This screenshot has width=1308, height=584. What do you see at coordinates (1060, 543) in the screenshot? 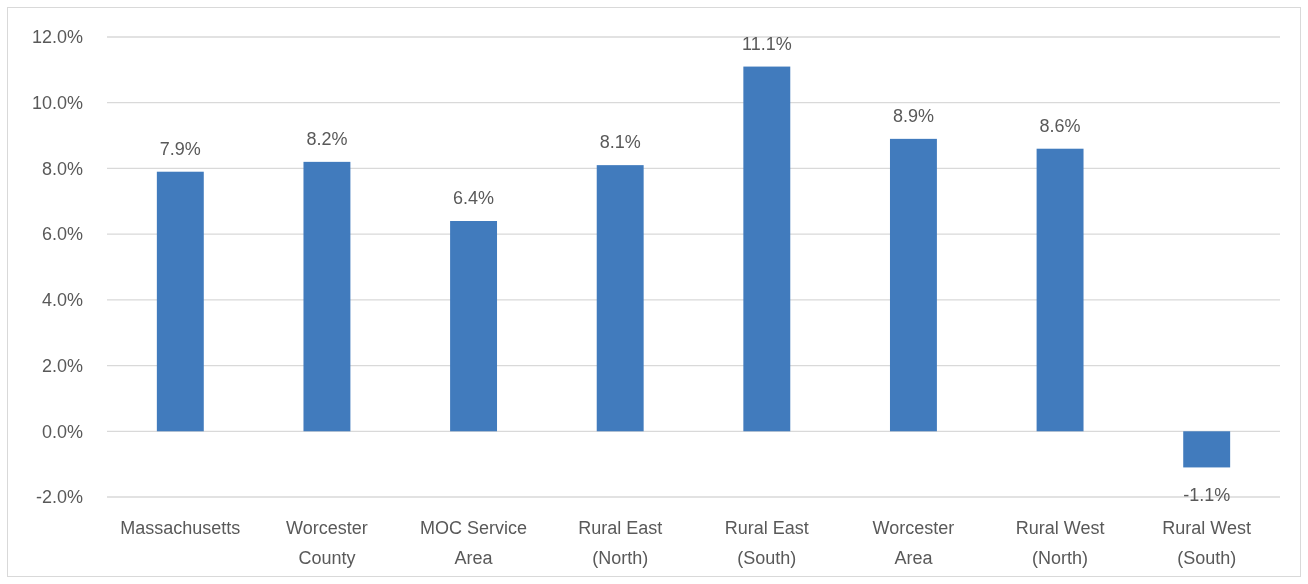
I see `x-tick-label: Rural West (North)` at bounding box center [1060, 543].